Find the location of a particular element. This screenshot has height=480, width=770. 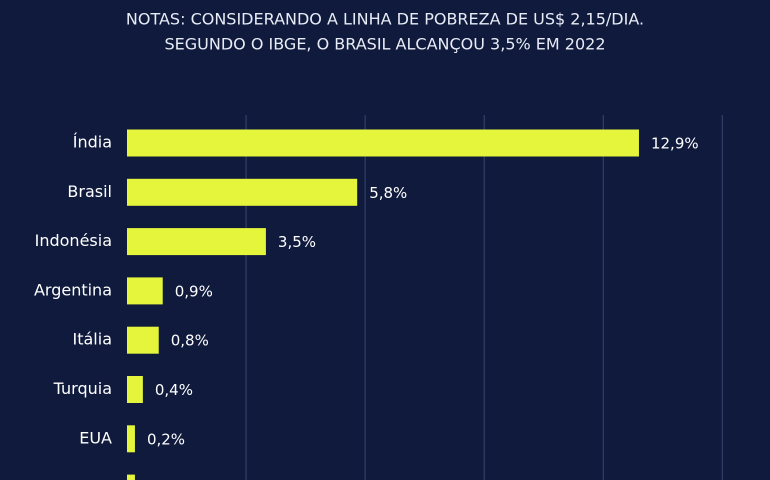

category-label: Reino Unido is located at coordinates (64, 479).